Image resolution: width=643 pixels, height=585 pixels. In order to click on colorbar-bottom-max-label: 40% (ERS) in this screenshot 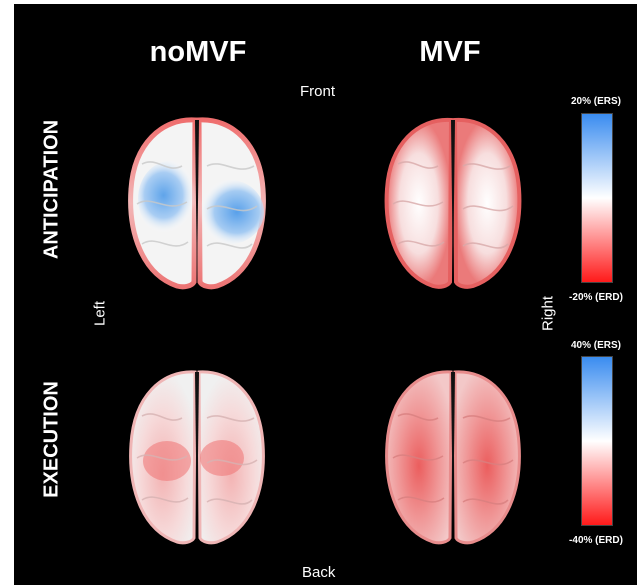, I will do `click(595, 345)`.